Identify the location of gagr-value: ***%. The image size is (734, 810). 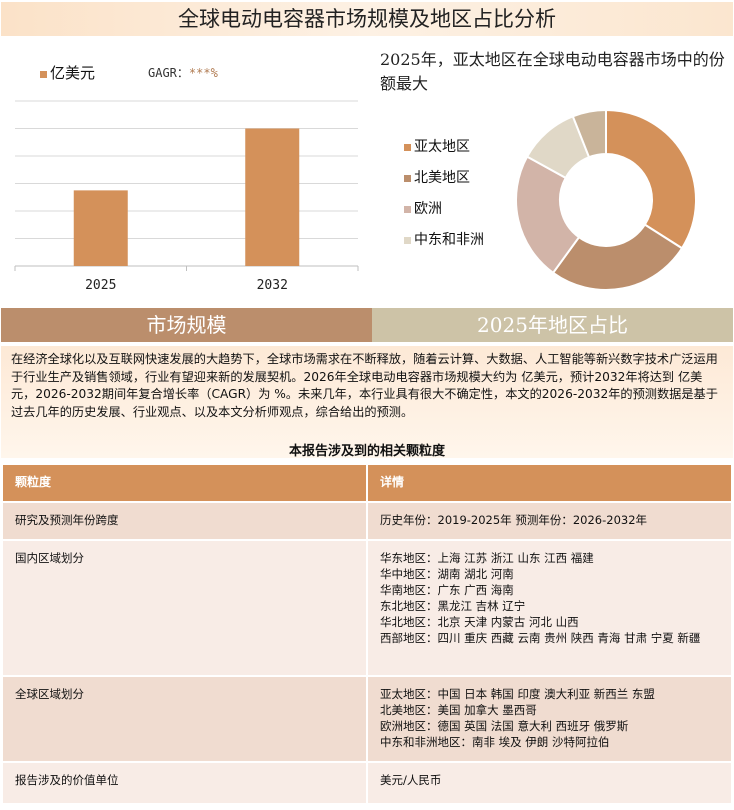
(203, 73).